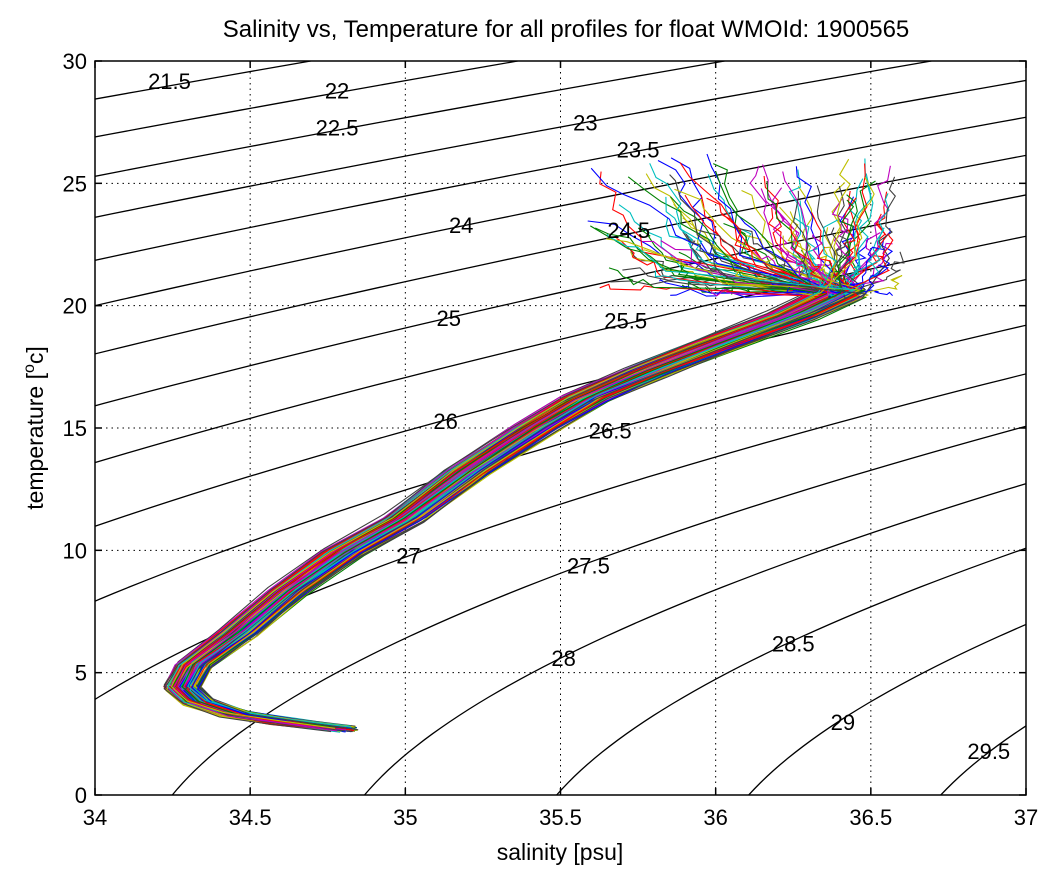 Image resolution: width=1050 pixels, height=871 pixels. I want to click on density-contour-label: 27.5, so click(588, 565).